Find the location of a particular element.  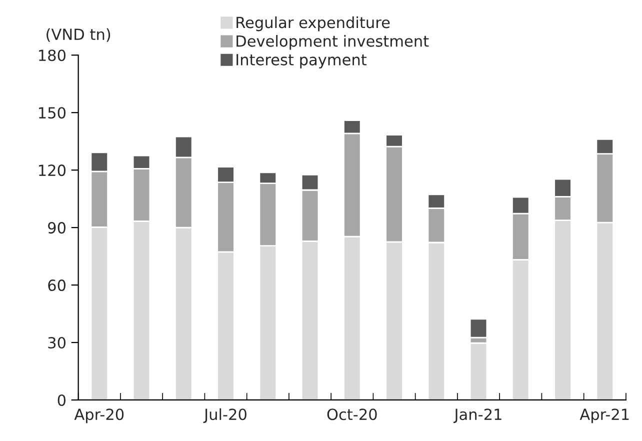

legend-label: Interest payment is located at coordinates (301, 61).